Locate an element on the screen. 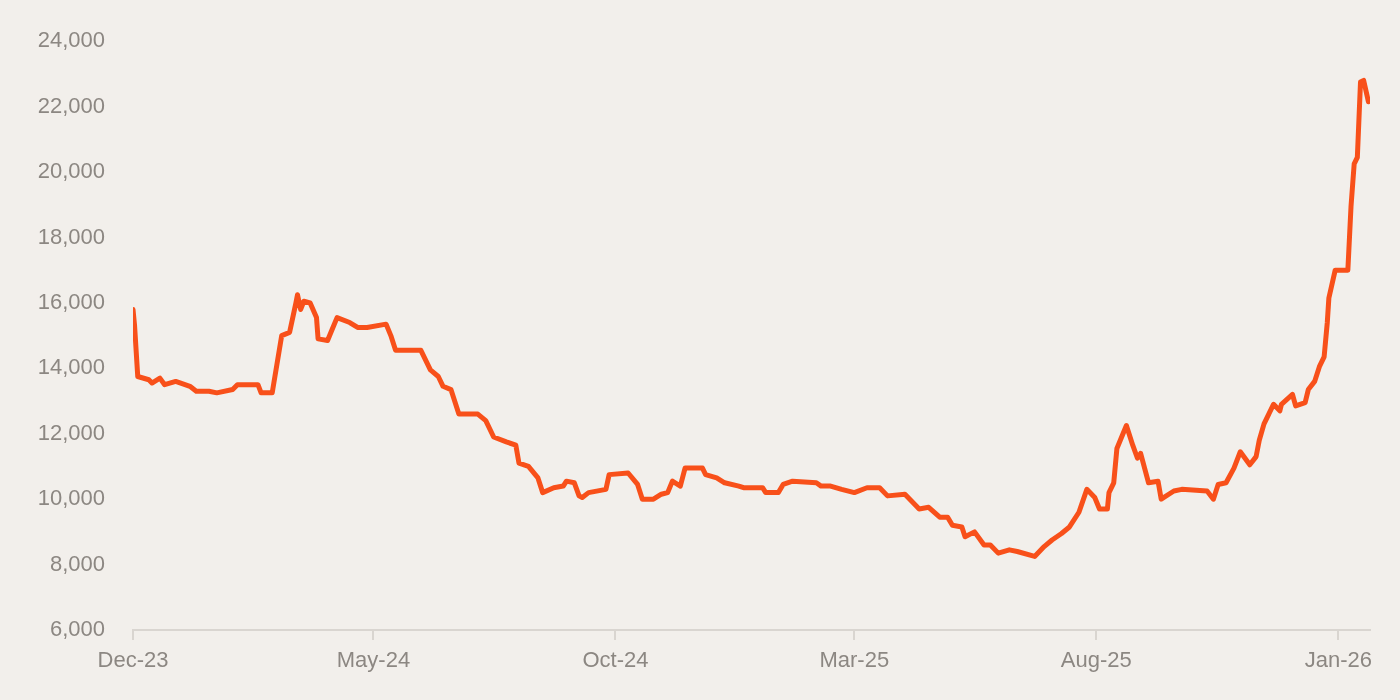 This screenshot has height=700, width=1400. y-tick-label: 6,000 is located at coordinates (77, 629).